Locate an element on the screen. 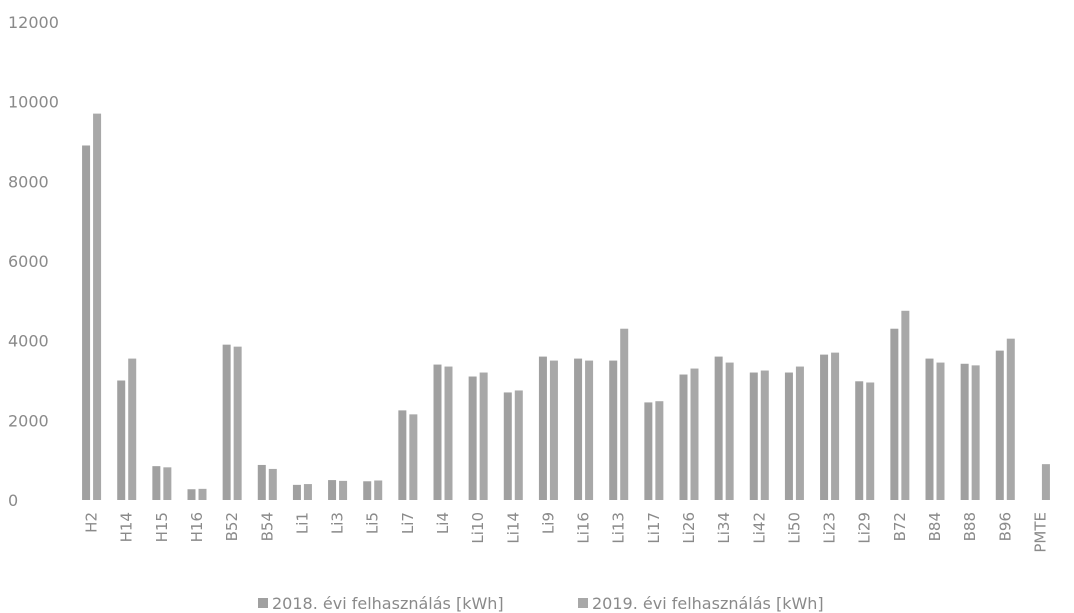  bar-Li3-2019 is located at coordinates (343, 490).